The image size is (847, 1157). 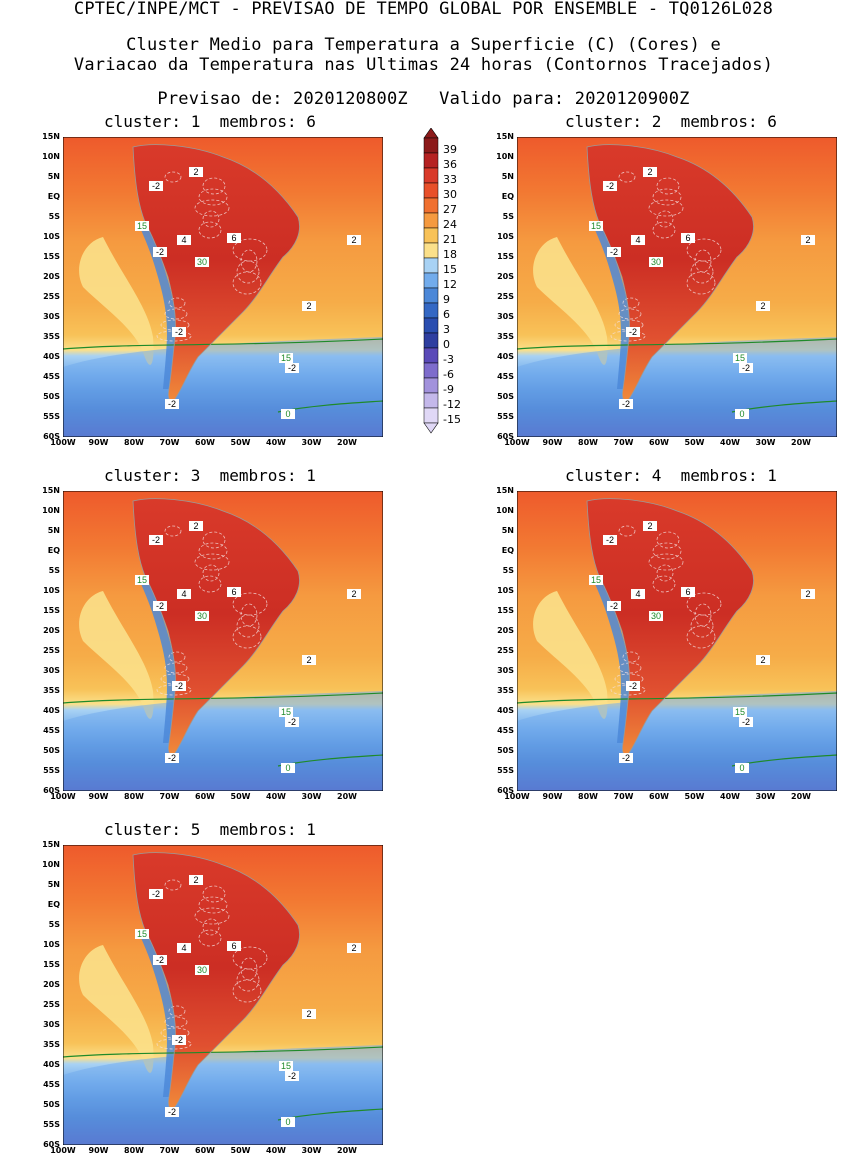 What do you see at coordinates (450, 179) in the screenshot?
I see `colorbar-tick-label: 33` at bounding box center [450, 179].